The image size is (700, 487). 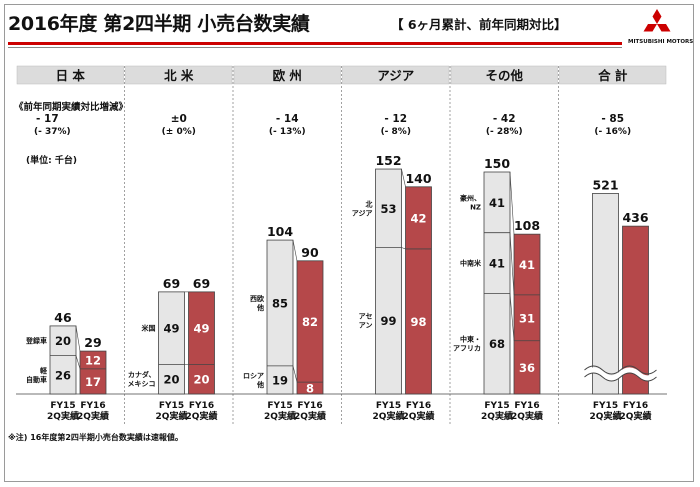 I want to click on region-header-label: 日 本, so click(x=71, y=75).